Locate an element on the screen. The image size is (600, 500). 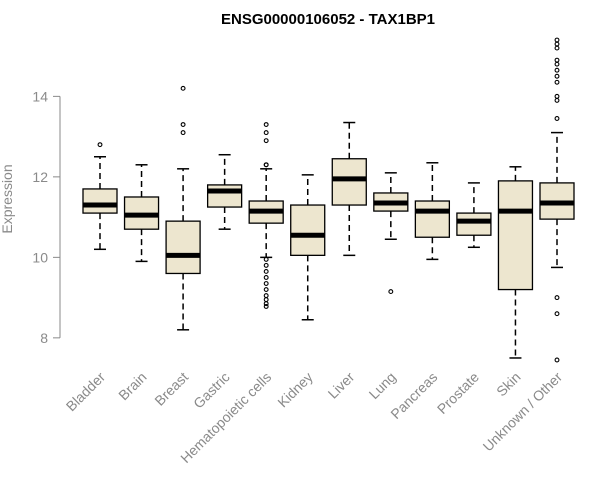
box-hematopoietic-cells is located at coordinates (266, 215).